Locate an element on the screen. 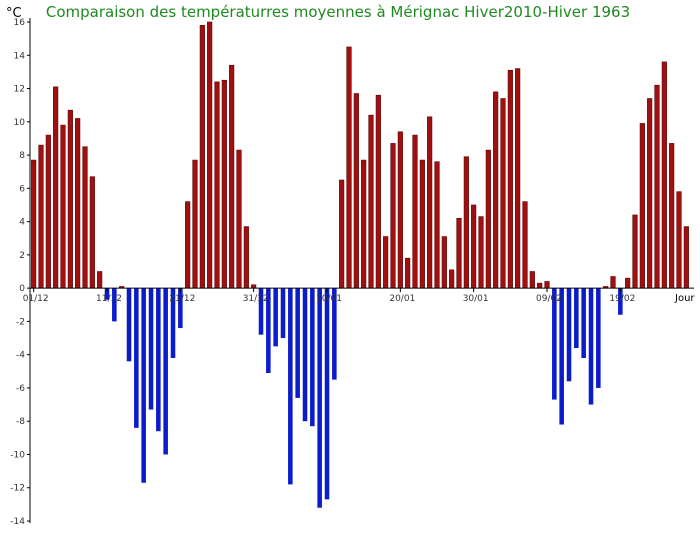 Image resolution: width=700 pixels, height=535 pixels. x-tick-label: 31/12 is located at coordinates (256, 299).